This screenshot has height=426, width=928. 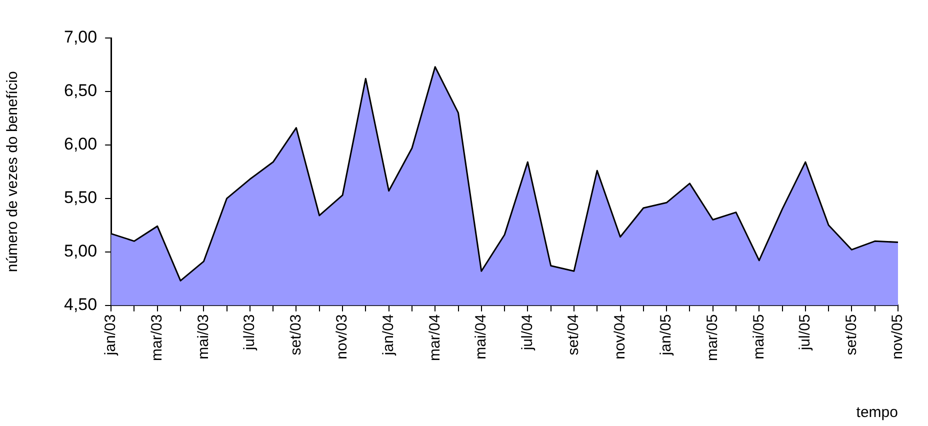 What do you see at coordinates (157, 338) in the screenshot?
I see `x-tick-label: mar/03` at bounding box center [157, 338].